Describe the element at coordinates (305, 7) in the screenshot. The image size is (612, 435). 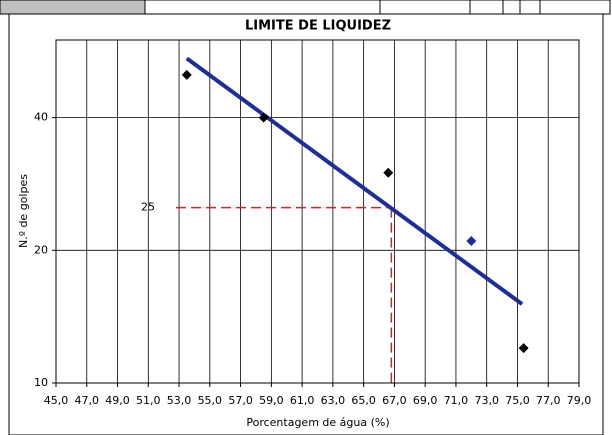
I see `table-fragment` at that location.